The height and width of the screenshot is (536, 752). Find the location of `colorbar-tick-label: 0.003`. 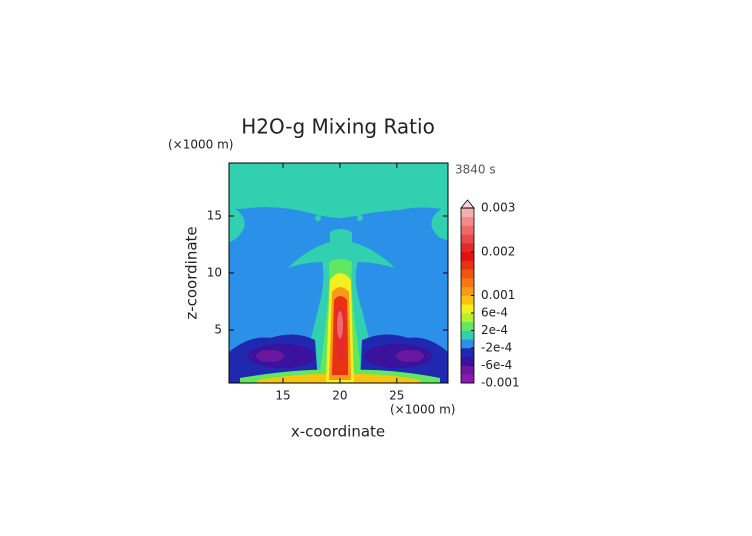

colorbar-tick-label: 0.003 is located at coordinates (498, 208).